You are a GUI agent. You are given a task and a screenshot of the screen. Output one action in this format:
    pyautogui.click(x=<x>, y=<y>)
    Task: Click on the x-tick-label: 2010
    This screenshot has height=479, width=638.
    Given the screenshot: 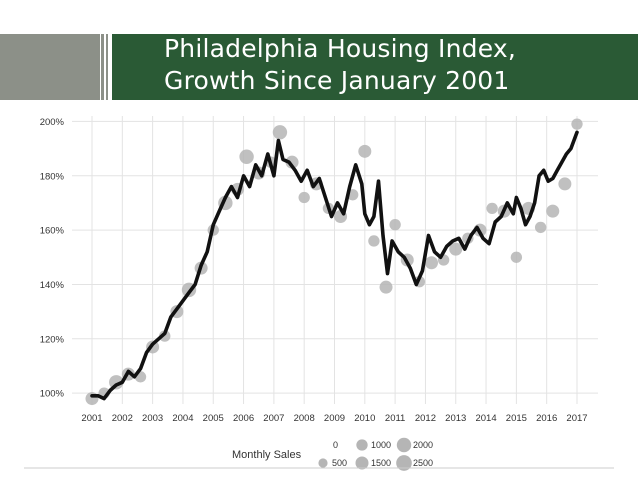 What is the action you would take?
    pyautogui.click(x=364, y=418)
    